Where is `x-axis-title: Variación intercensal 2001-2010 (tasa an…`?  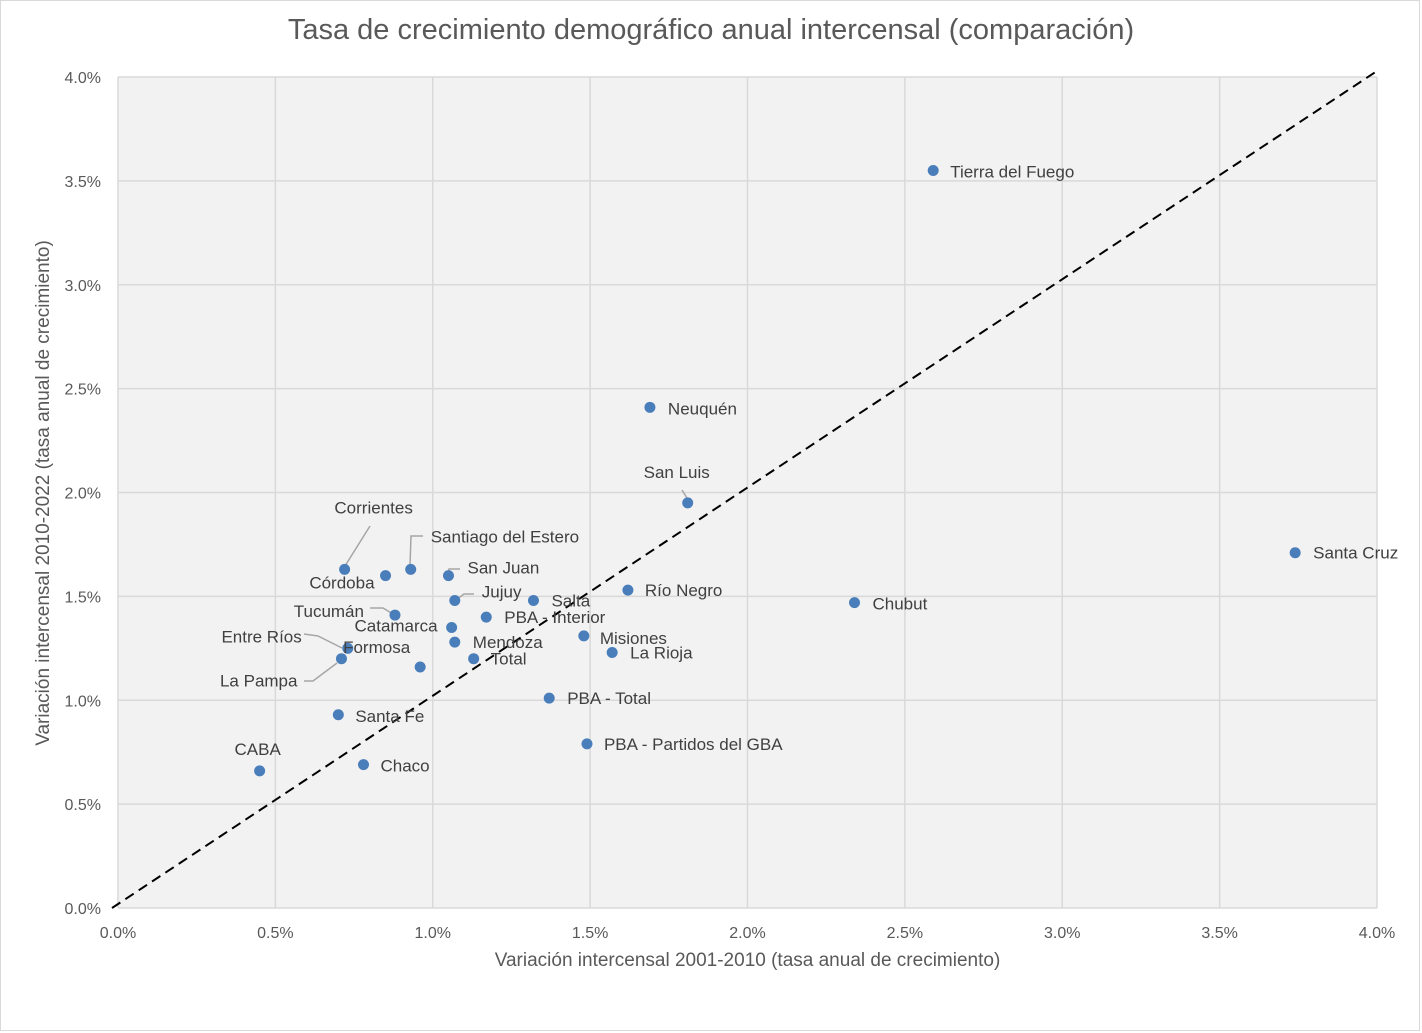
x-axis-title: Variación intercensal 2001-2010 (tasa an… is located at coordinates (747, 960).